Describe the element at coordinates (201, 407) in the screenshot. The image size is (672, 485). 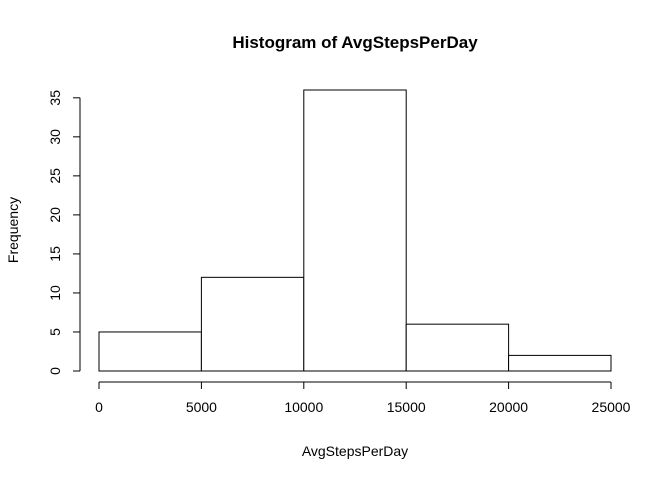
I see `x-tick-label: 5000` at that location.